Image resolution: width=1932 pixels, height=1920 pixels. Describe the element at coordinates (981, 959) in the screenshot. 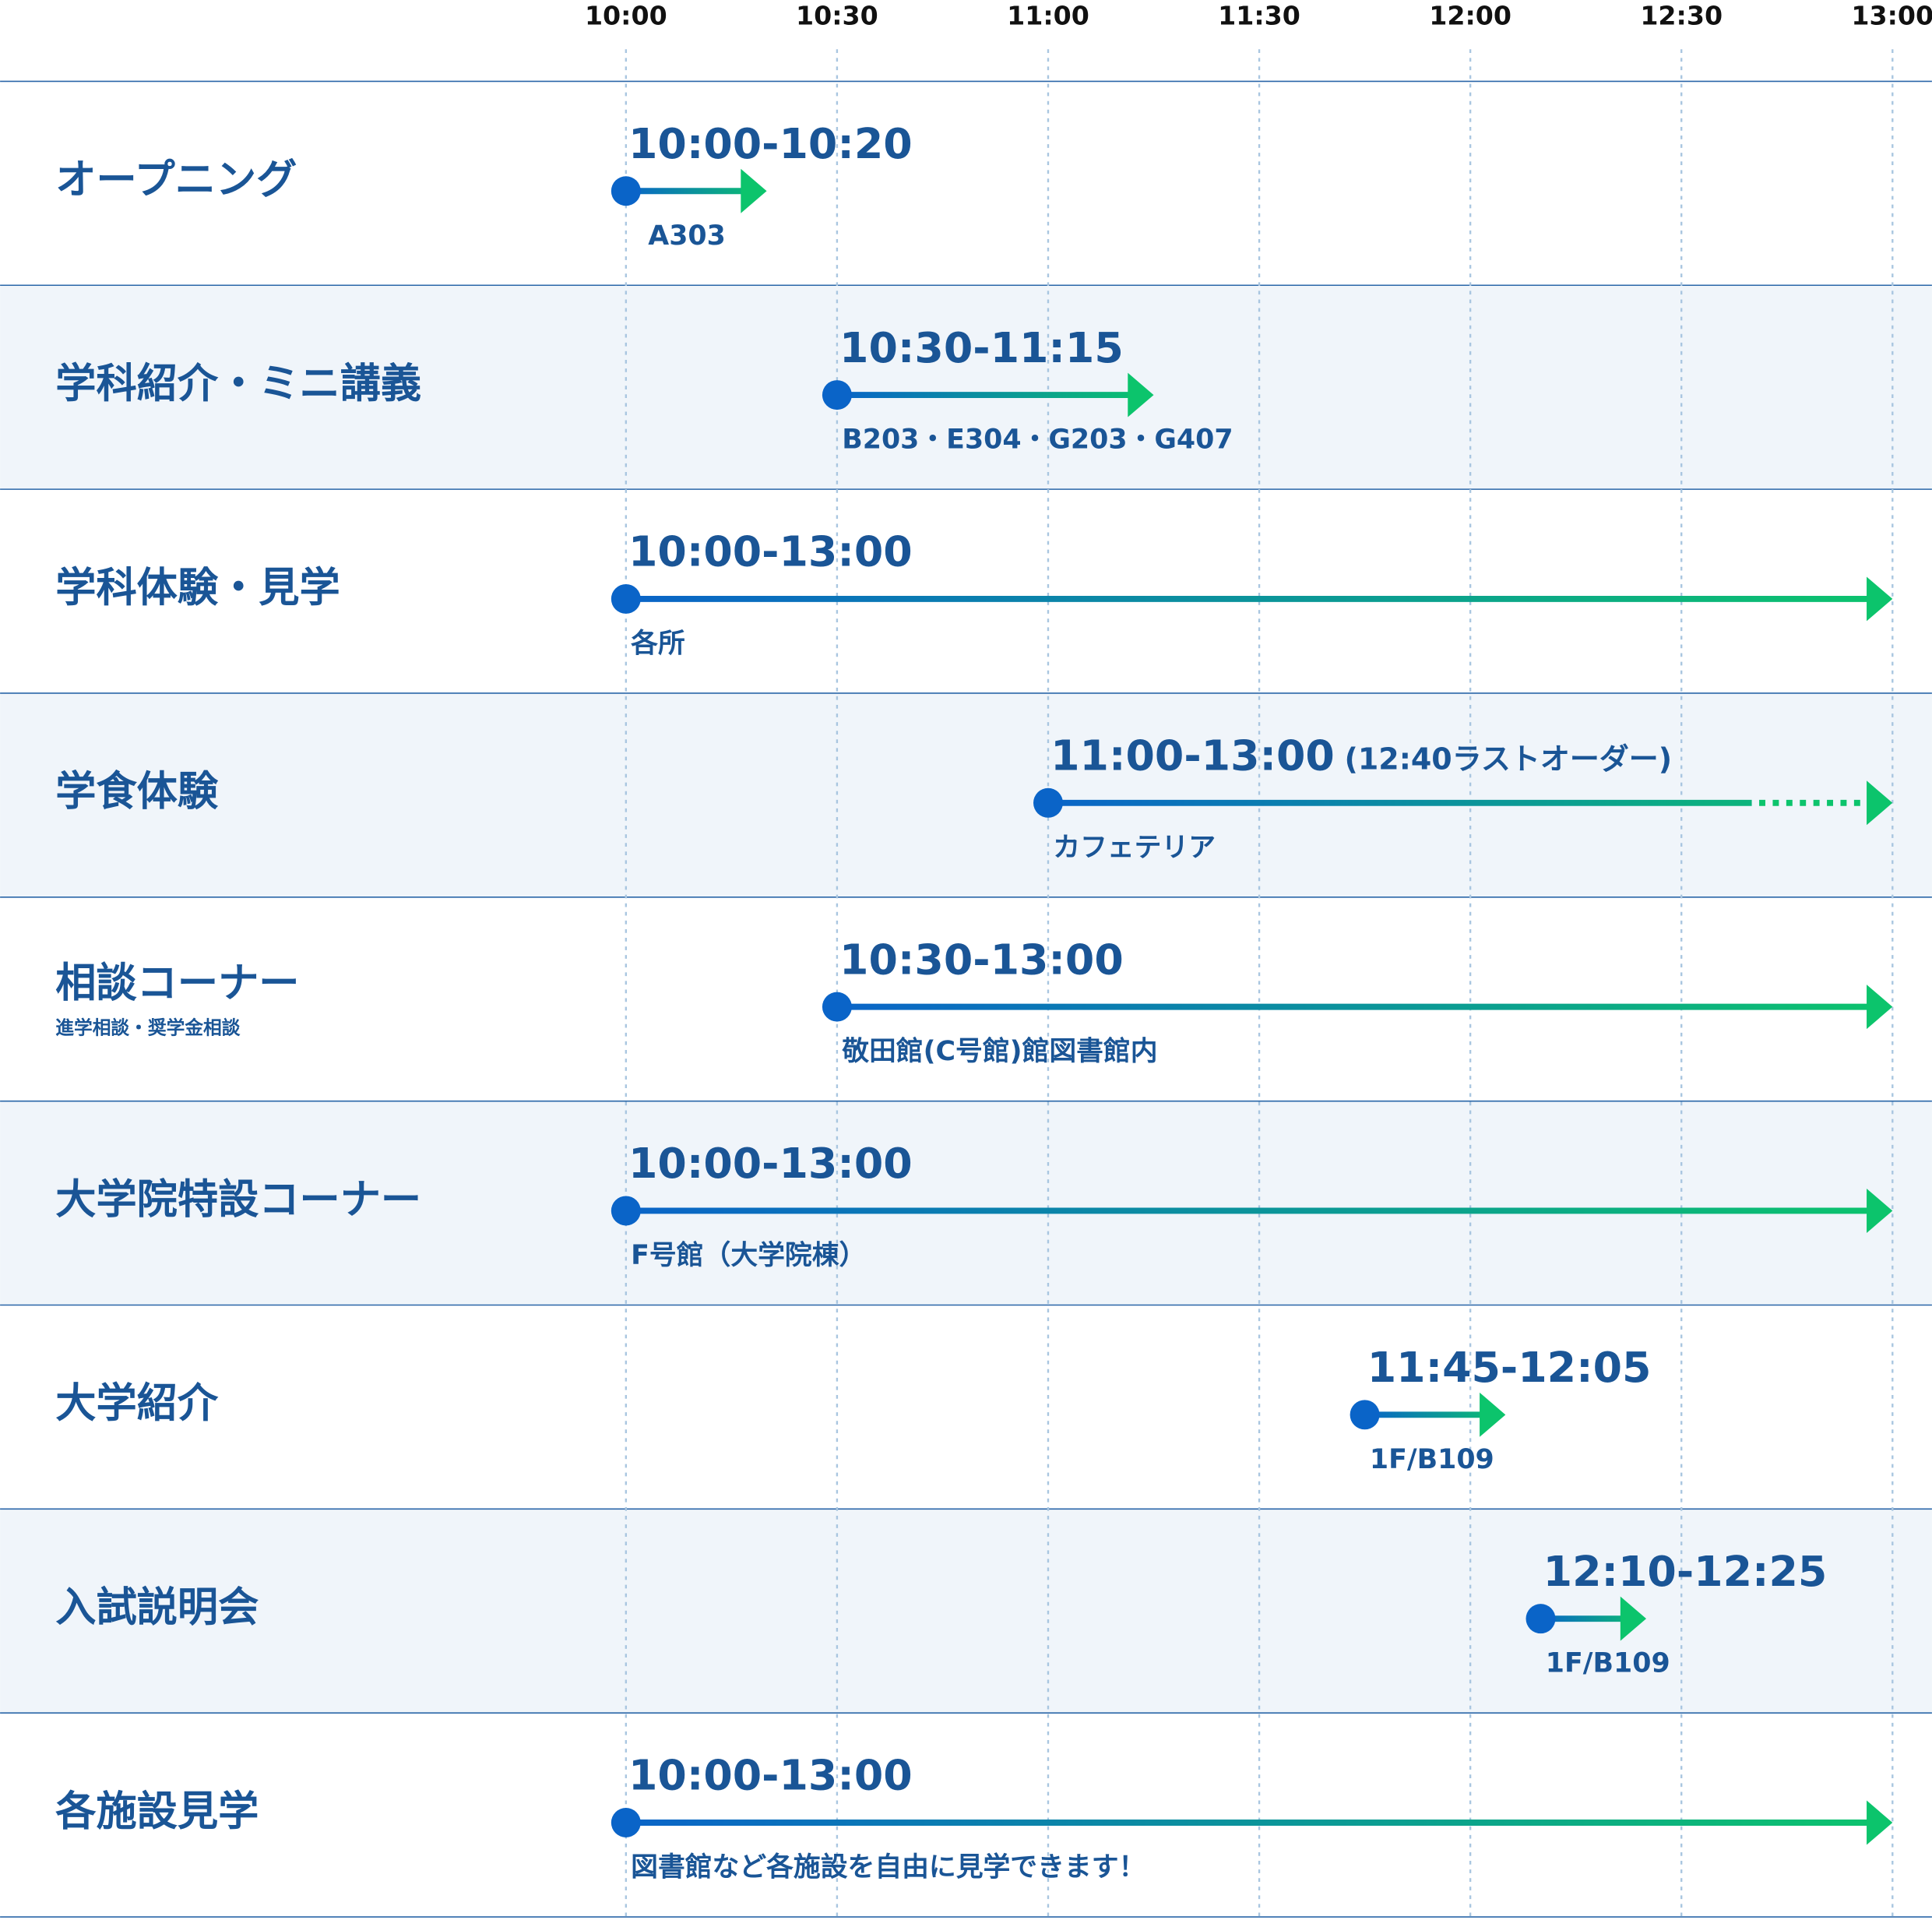

I see `time-range: 10:30-13:00` at that location.